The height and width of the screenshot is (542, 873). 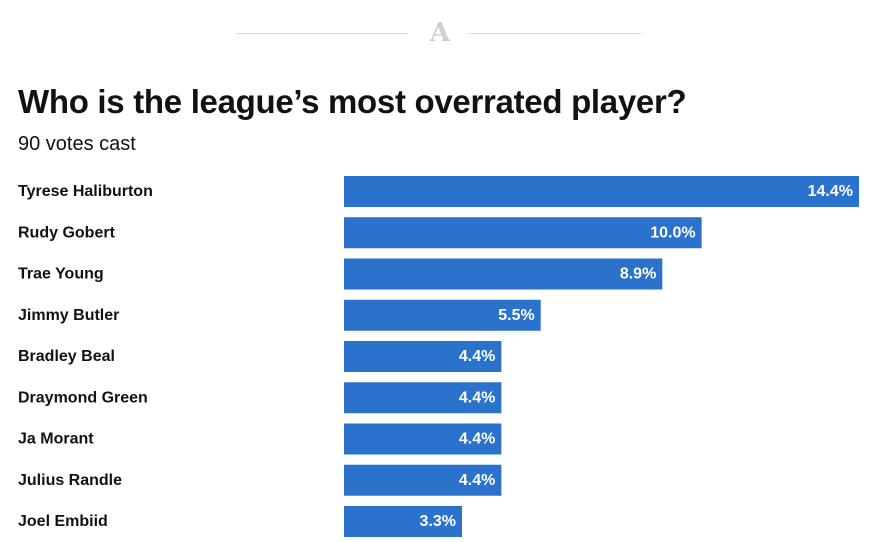 What do you see at coordinates (830, 191) in the screenshot?
I see `bar-value-label: 14.4%` at bounding box center [830, 191].